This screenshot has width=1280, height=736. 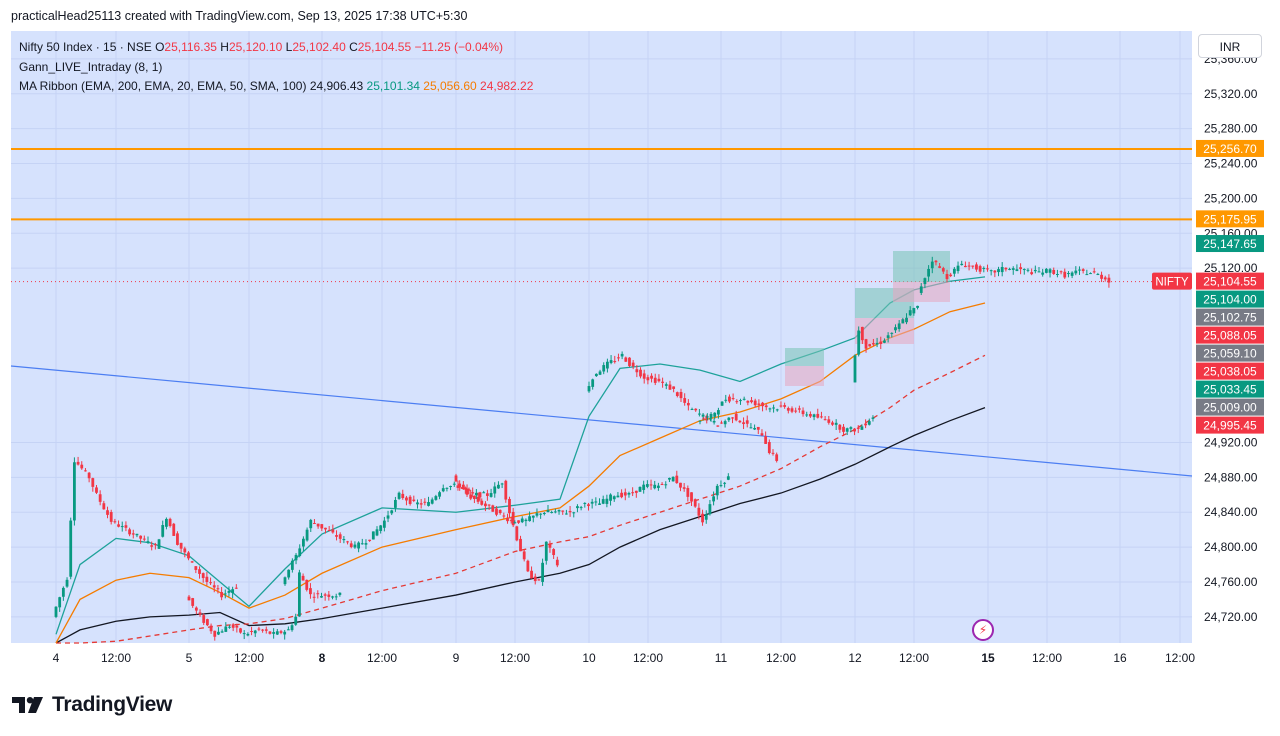 What do you see at coordinates (91, 66) in the screenshot?
I see `legend-indicator-gann: Gann_LIVE_Intraday (8, 1)` at bounding box center [91, 66].